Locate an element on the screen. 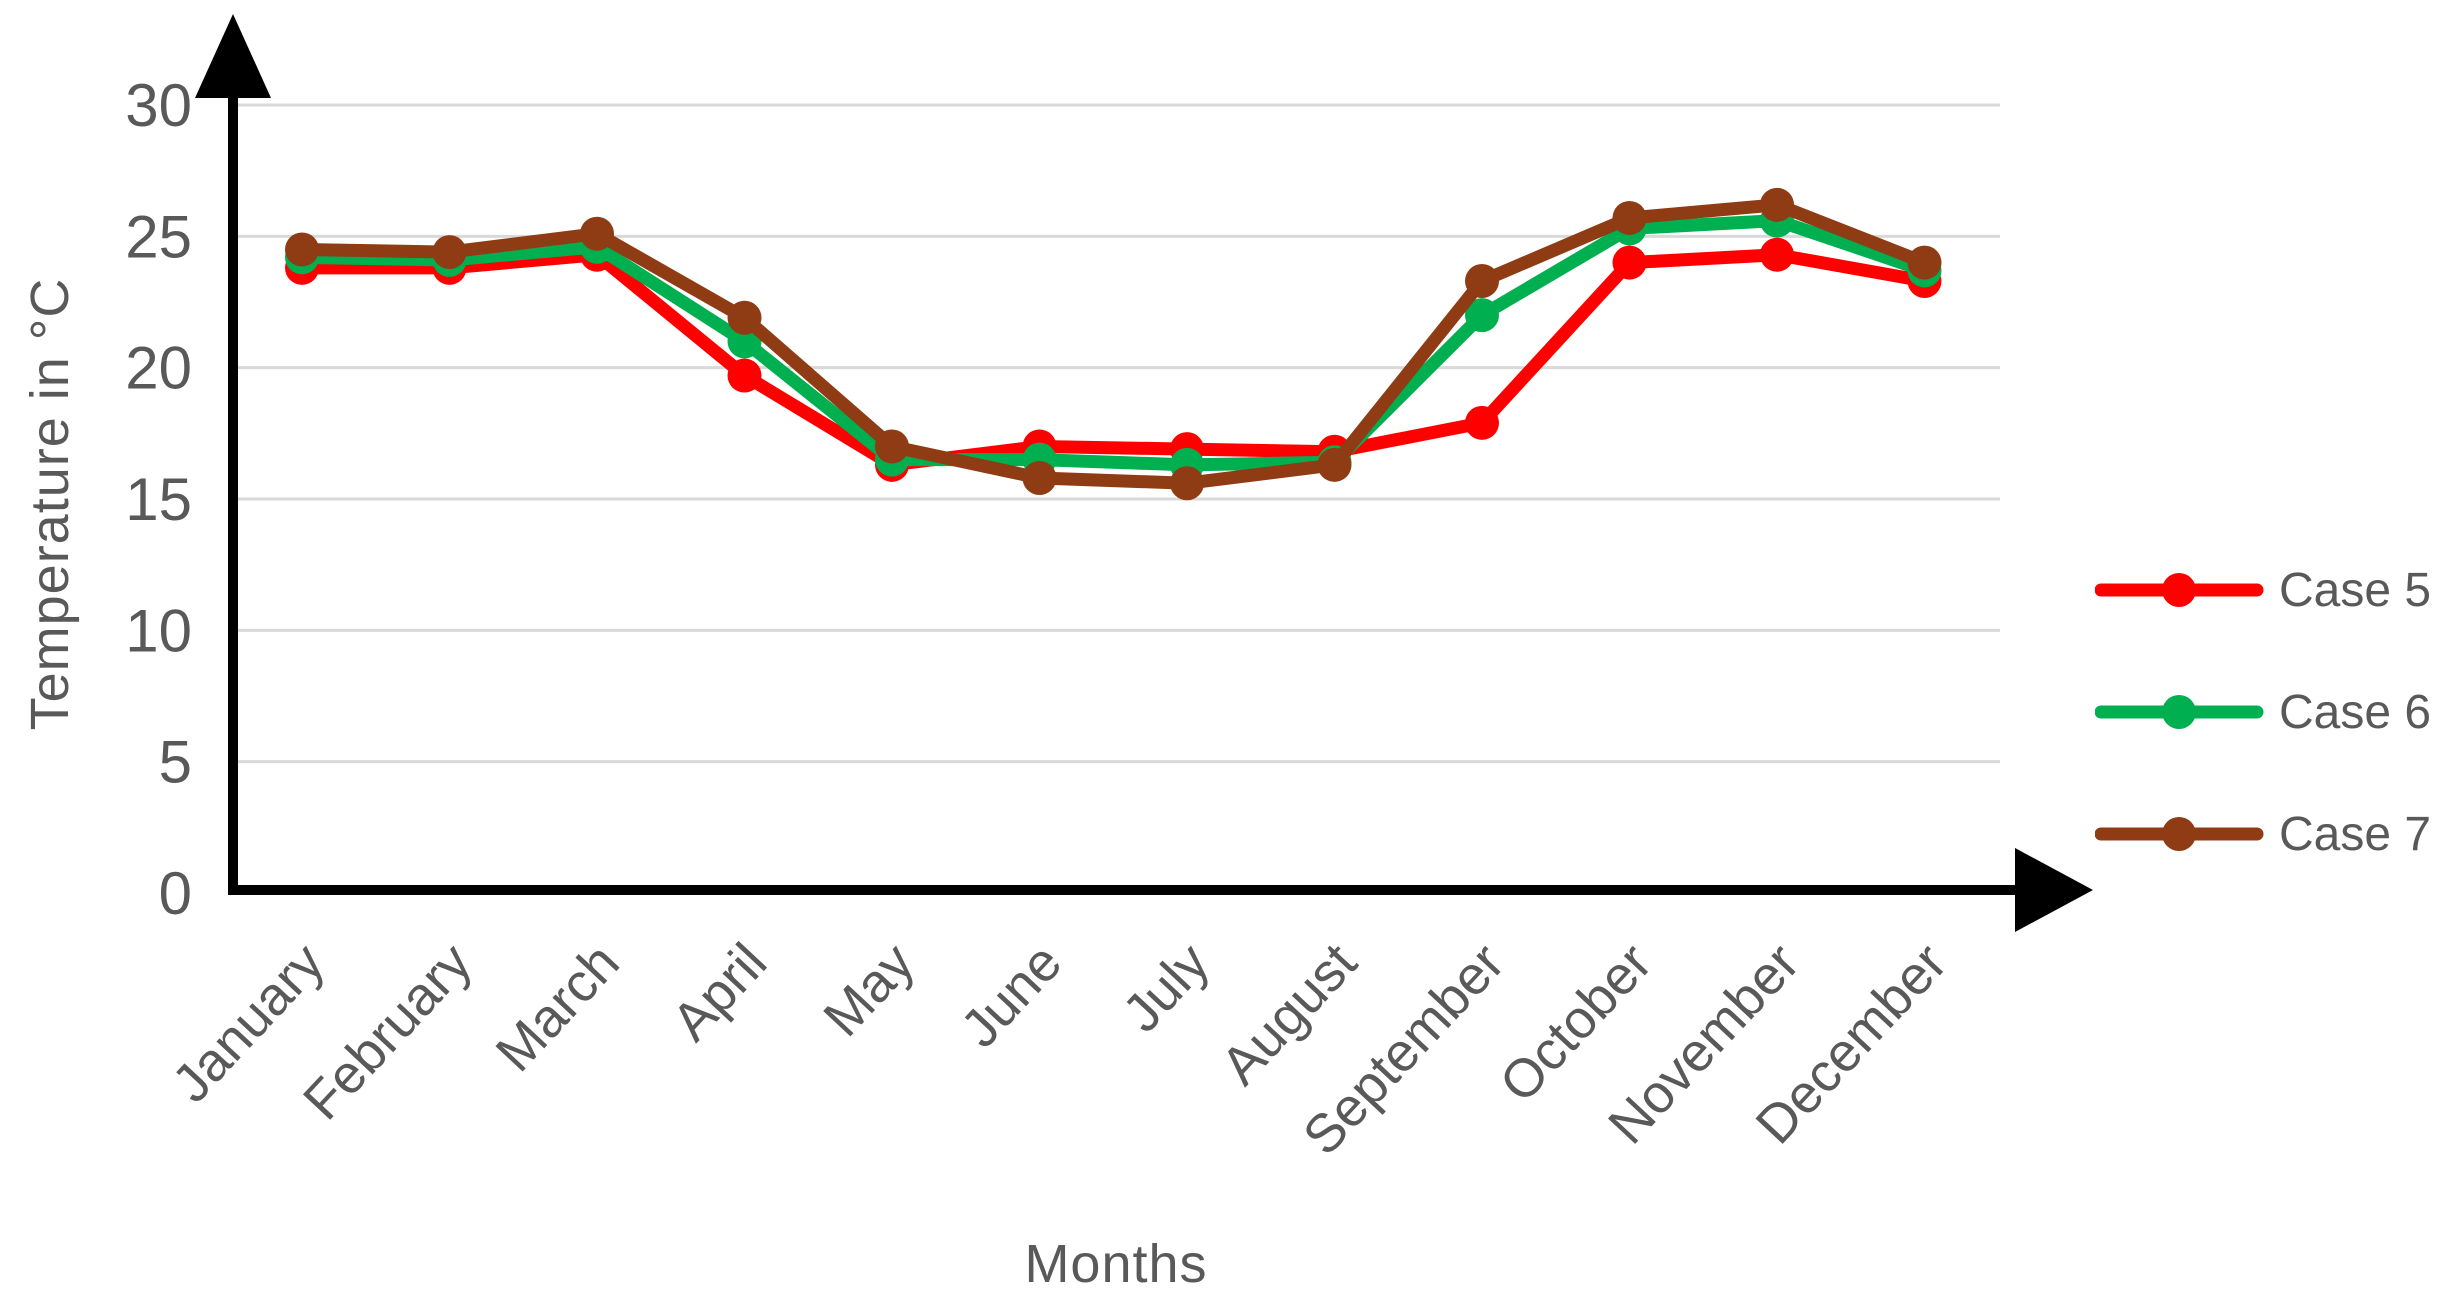 The height and width of the screenshot is (1310, 2458). data-point-case7-april is located at coordinates (744, 317).